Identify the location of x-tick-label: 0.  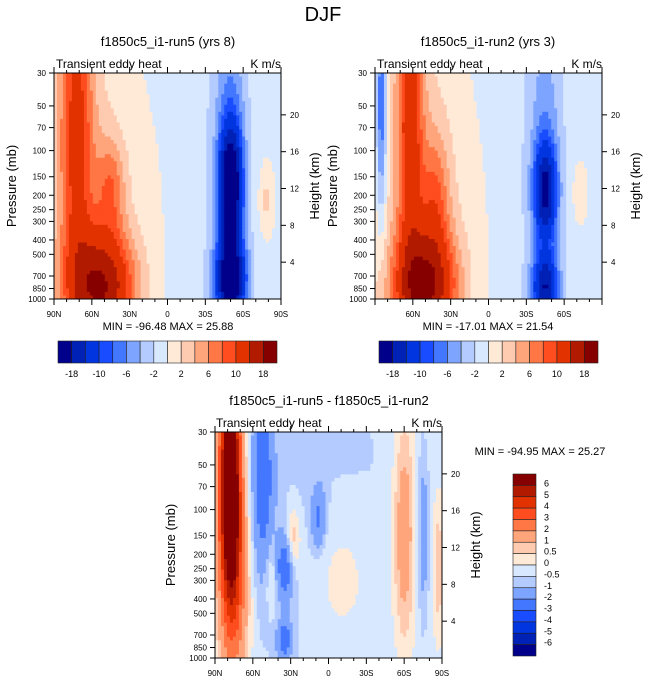
(167, 314).